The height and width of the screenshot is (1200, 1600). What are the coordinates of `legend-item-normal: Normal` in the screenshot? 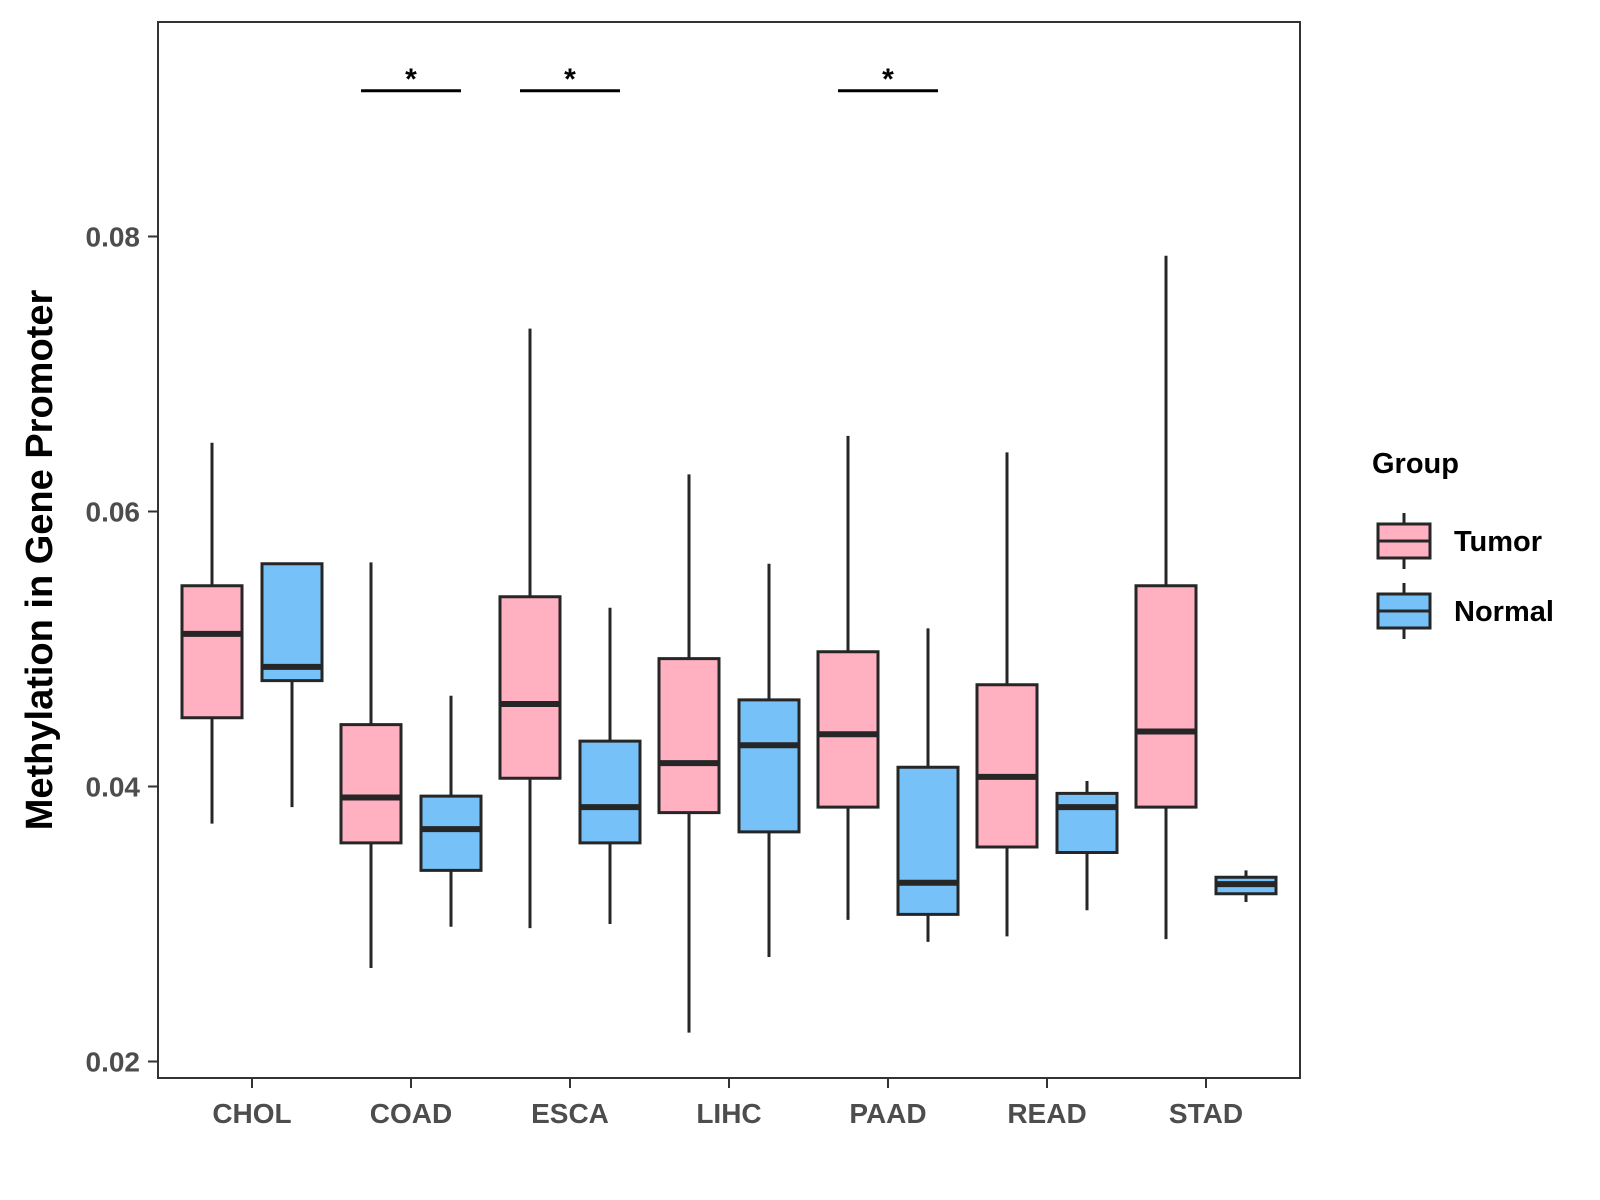 It's located at (1465, 611).